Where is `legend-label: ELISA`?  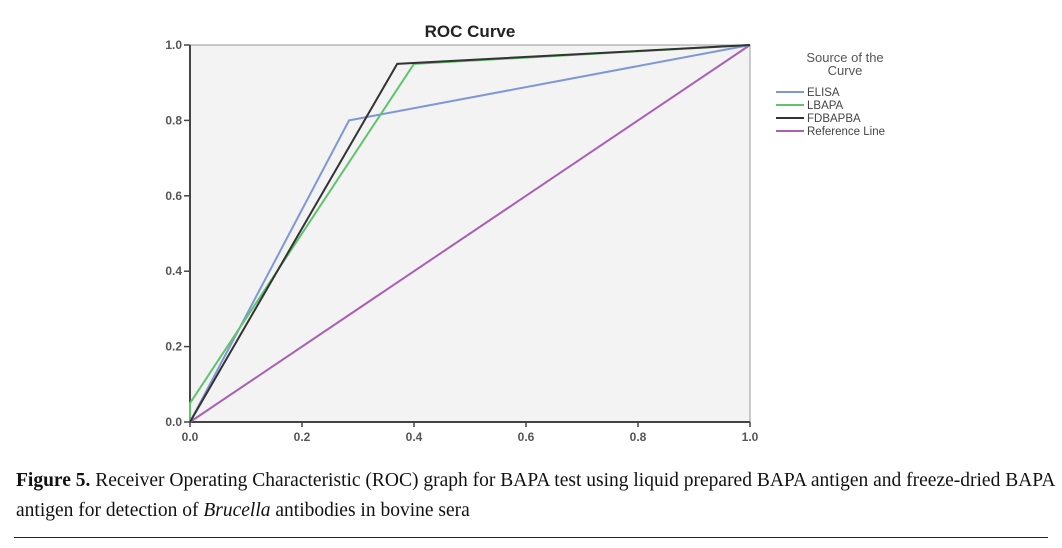 legend-label: ELISA is located at coordinates (823, 93).